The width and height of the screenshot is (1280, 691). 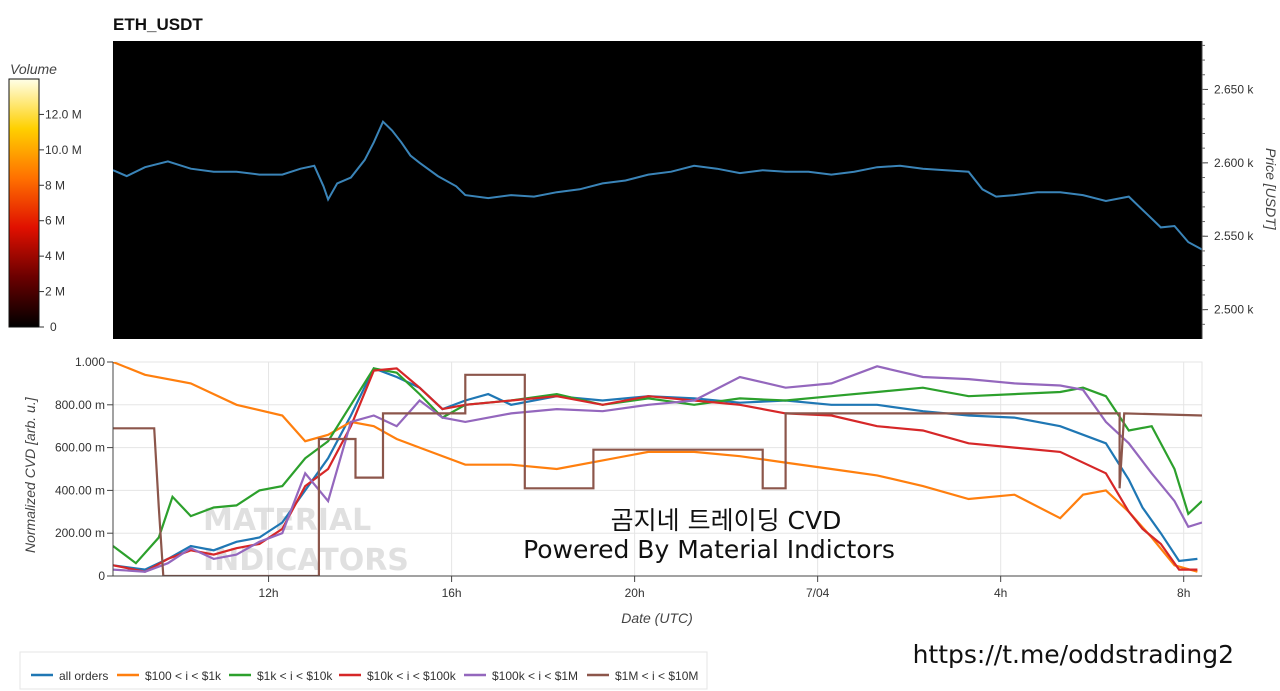 I want to click on legend-item: $1k < i < $10k, so click(x=281, y=676).